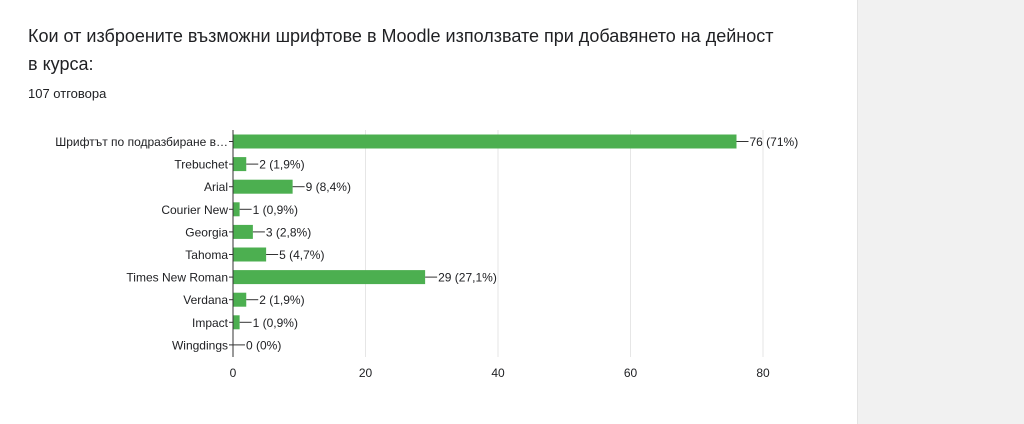 This screenshot has height=424, width=1024. Describe the element at coordinates (67, 93) in the screenshot. I see `response-count: 107 отговора` at that location.